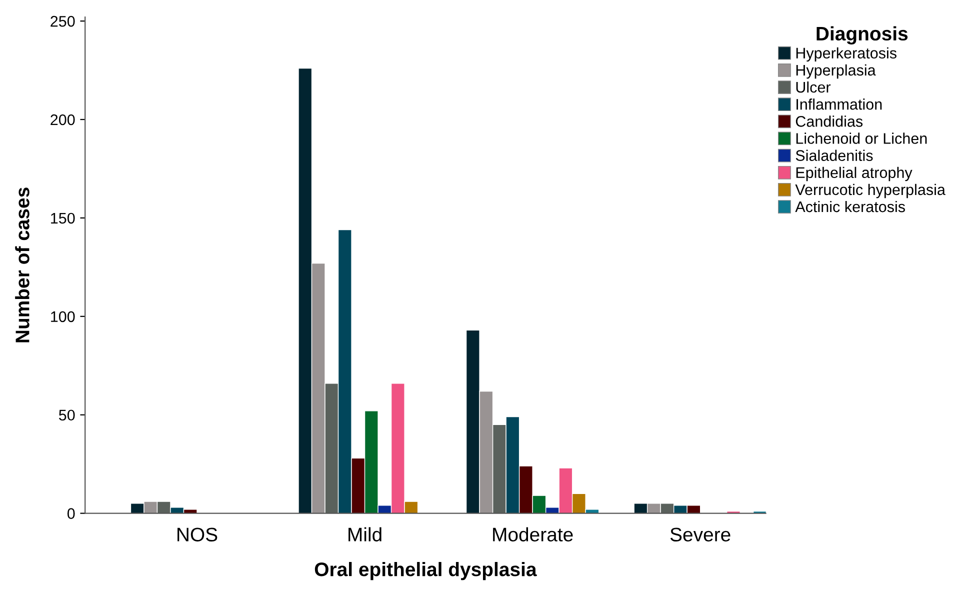 This screenshot has width=978, height=590. Describe the element at coordinates (854, 174) in the screenshot. I see `legend-label: Epithelial atrophy` at that location.